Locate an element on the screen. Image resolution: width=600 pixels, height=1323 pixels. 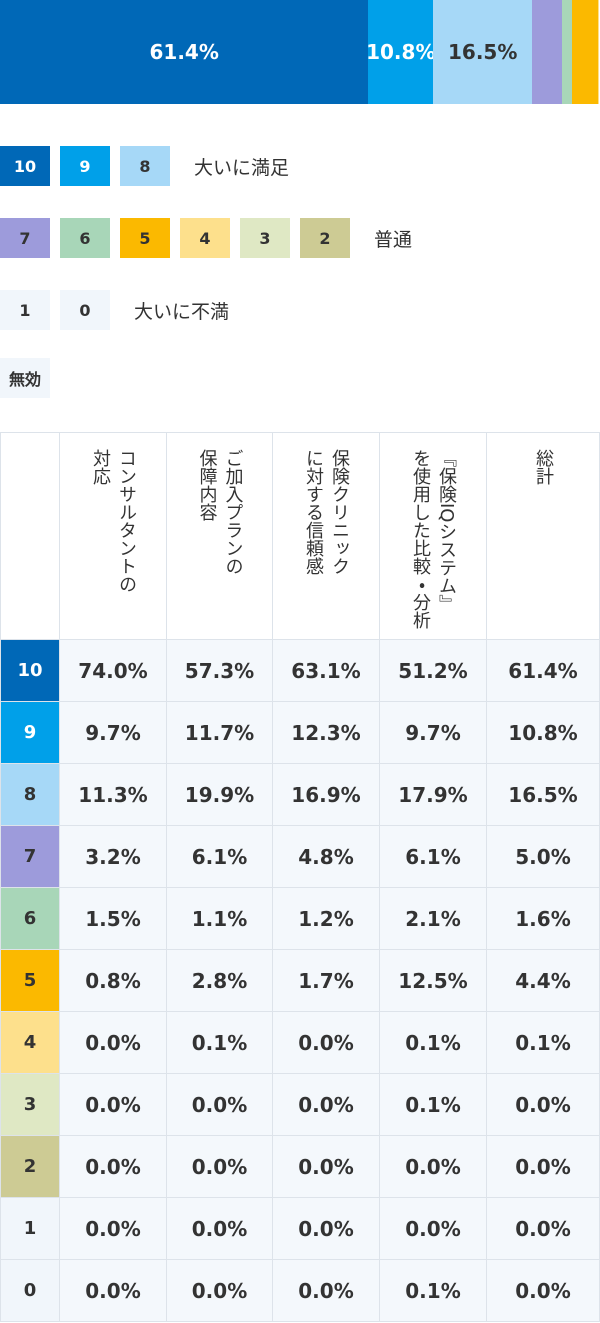
cell-text: 16.5% is located at coordinates (543, 794).